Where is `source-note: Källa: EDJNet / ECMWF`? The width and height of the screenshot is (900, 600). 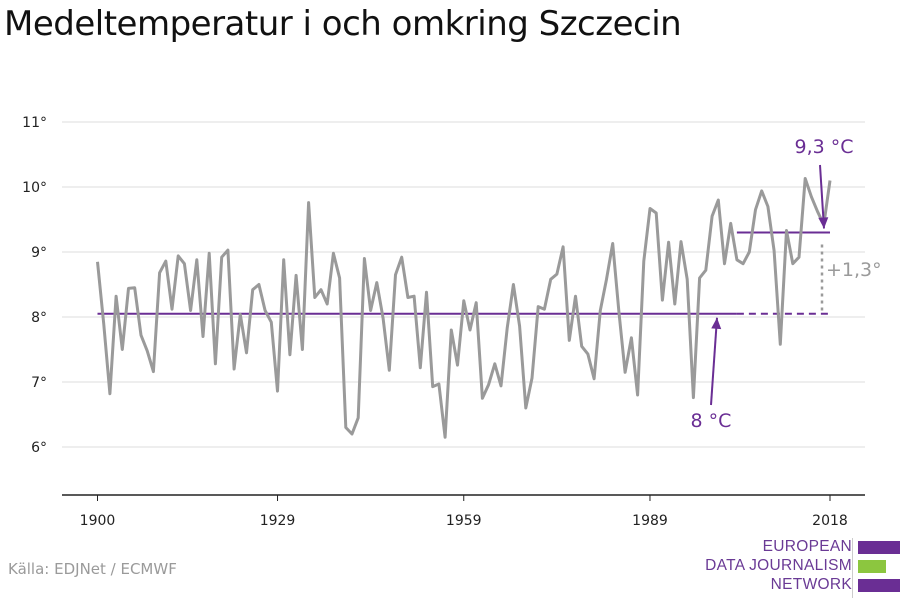
source-note: Källa: EDJNet / ECMWF is located at coordinates (92, 569).